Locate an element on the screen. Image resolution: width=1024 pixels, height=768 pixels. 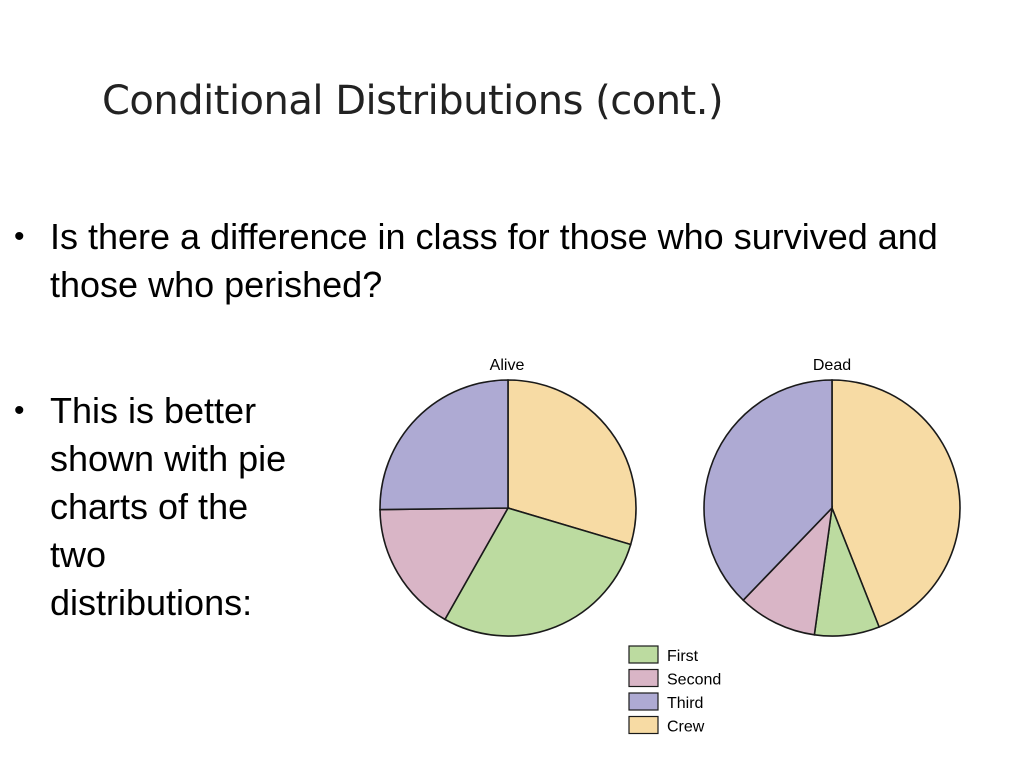
alive-slice-crew is located at coordinates (572, 462).